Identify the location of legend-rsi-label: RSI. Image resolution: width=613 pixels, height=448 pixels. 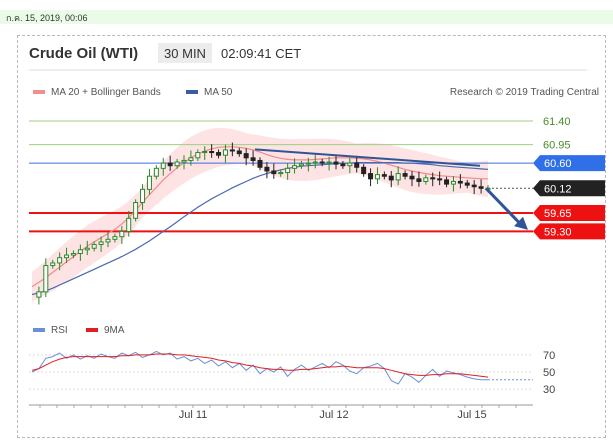
(59, 330).